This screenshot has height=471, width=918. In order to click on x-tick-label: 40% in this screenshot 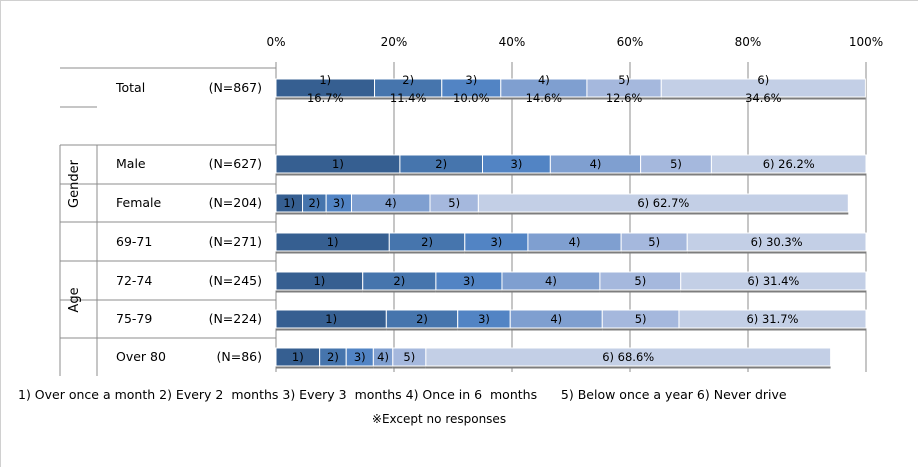, I will do `click(512, 42)`.